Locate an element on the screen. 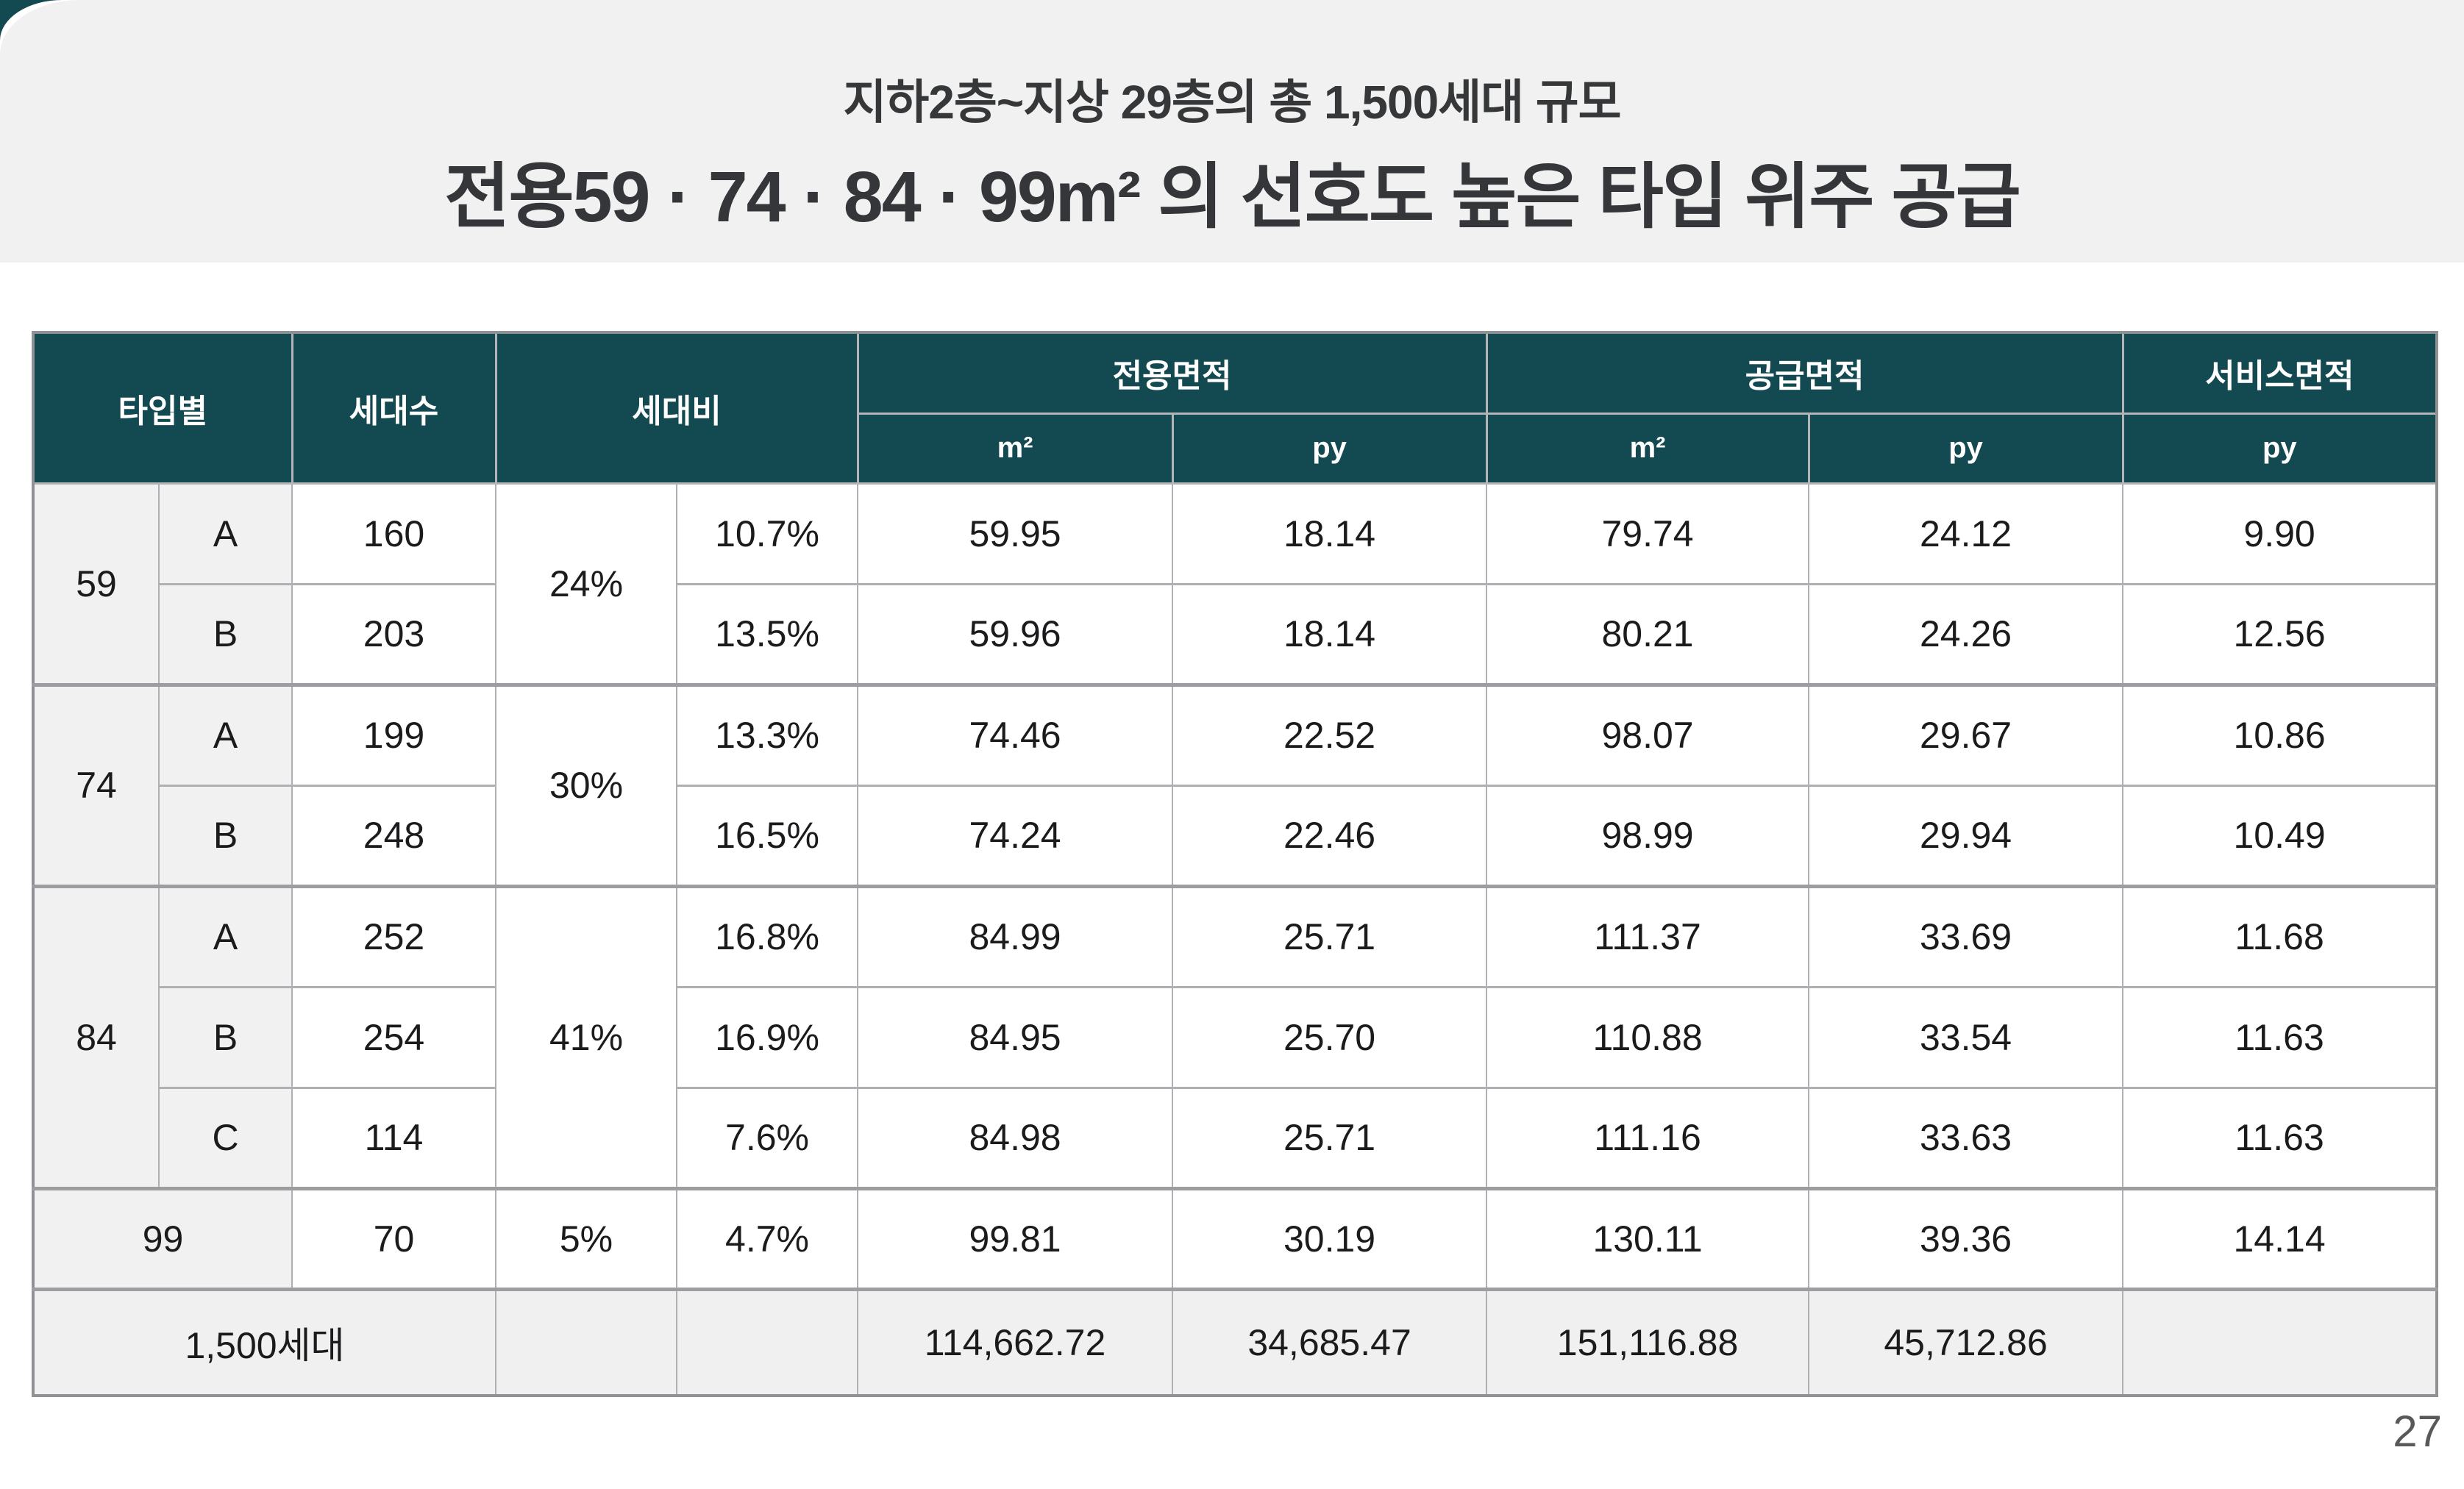 The height and width of the screenshot is (1489, 2464). unit-ratio-cell: 16.8% is located at coordinates (767, 936).